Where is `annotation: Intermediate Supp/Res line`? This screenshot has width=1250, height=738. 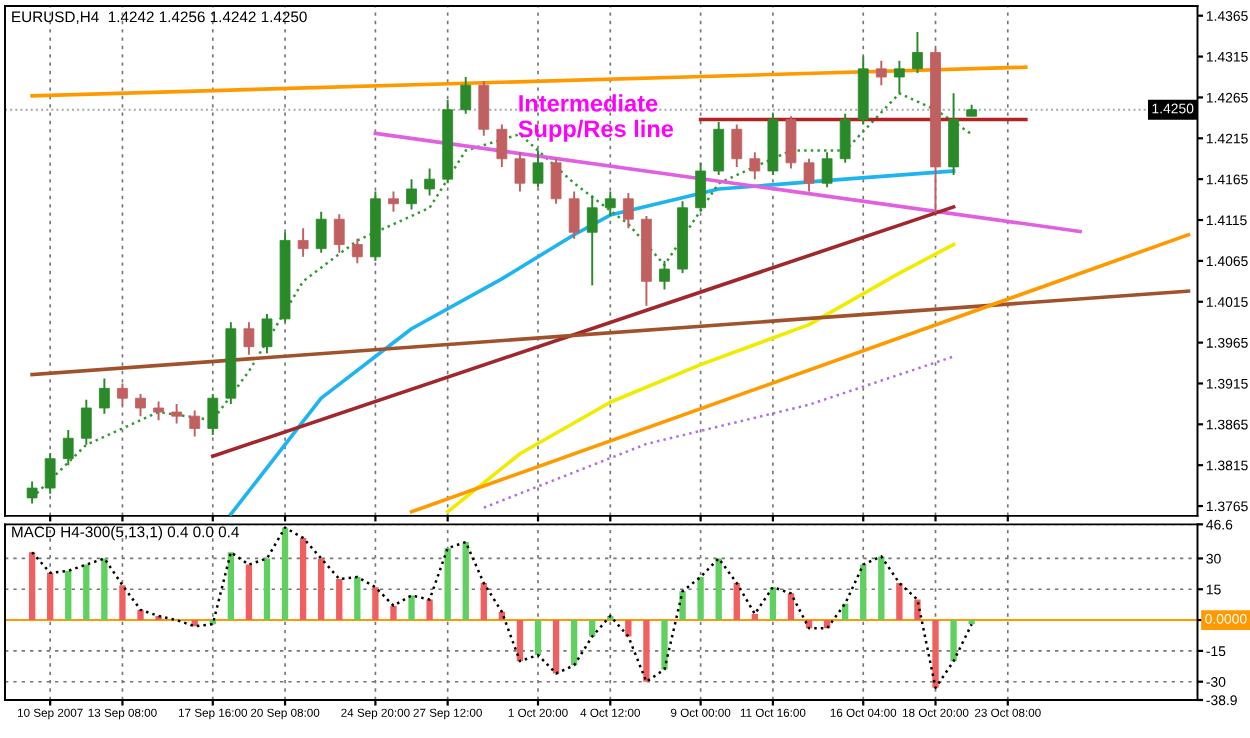 annotation: Intermediate Supp/Res line is located at coordinates (596, 118).